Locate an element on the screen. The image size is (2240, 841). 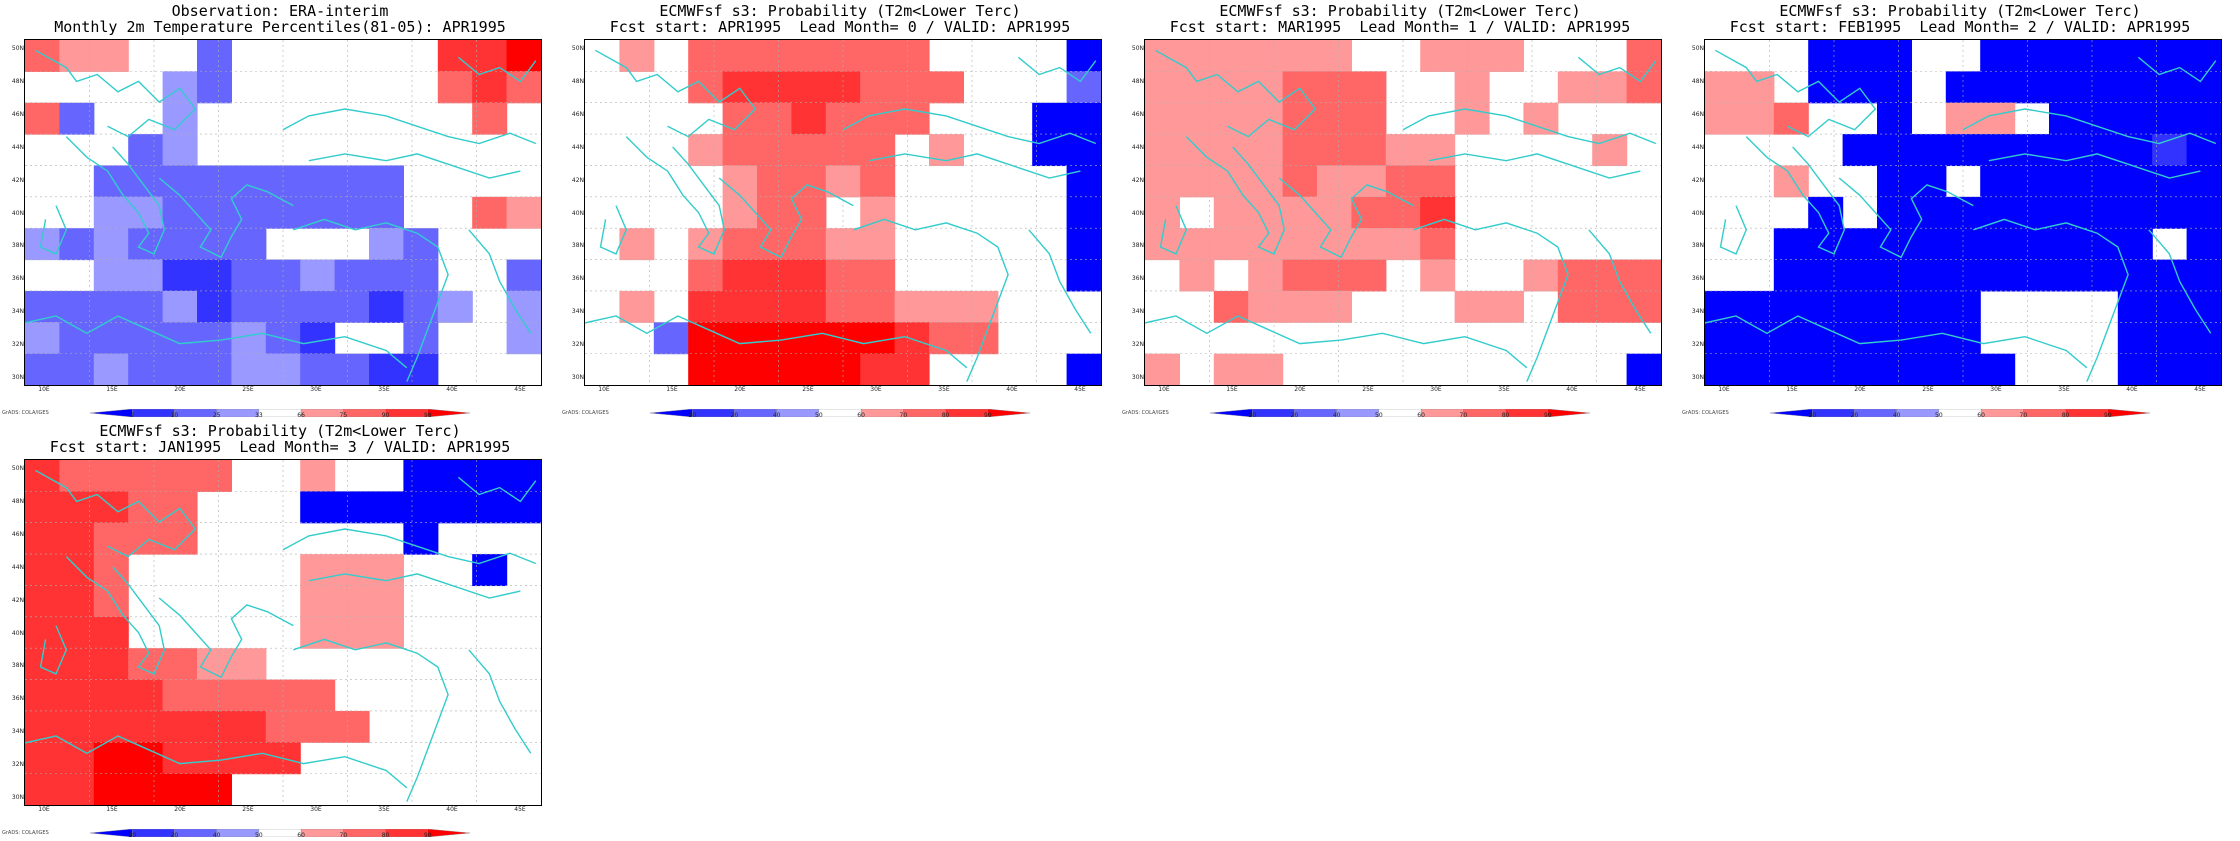
credit-label: GrADS: COLA/IGES is located at coordinates (1145, 413).